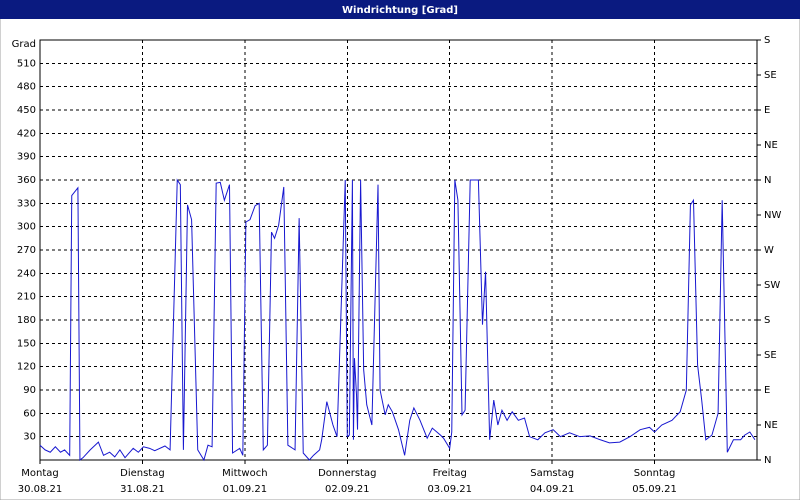 The height and width of the screenshot is (500, 800). What do you see at coordinates (29, 437) in the screenshot?
I see `y-tick-label: 30` at bounding box center [29, 437].